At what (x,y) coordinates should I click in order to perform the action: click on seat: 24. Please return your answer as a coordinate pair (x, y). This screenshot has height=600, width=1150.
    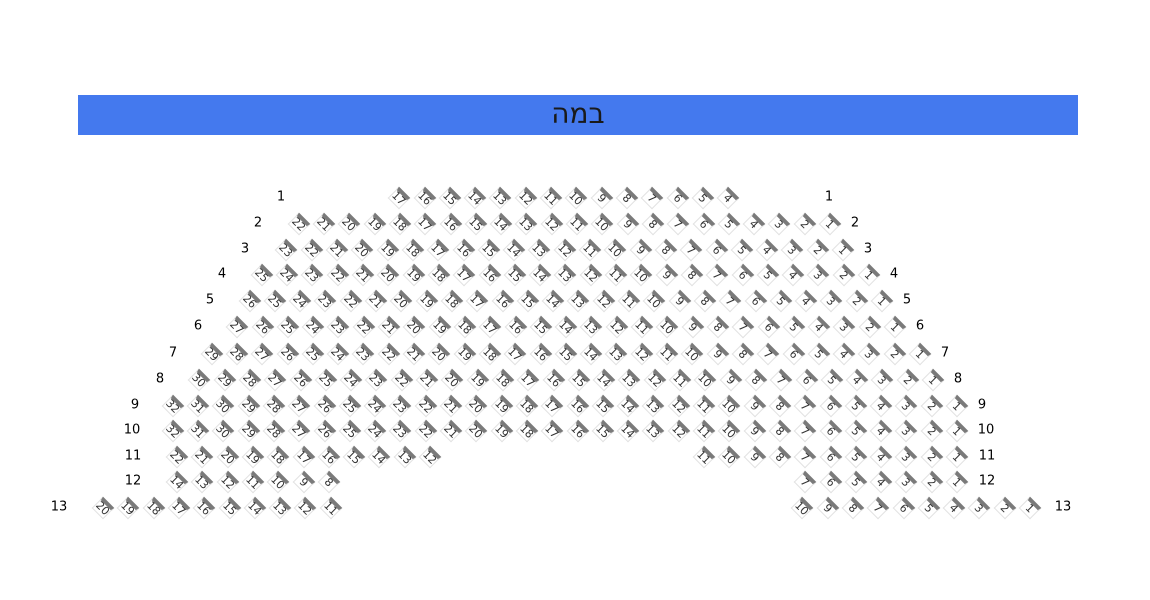
    Looking at the image, I should click on (287, 275).